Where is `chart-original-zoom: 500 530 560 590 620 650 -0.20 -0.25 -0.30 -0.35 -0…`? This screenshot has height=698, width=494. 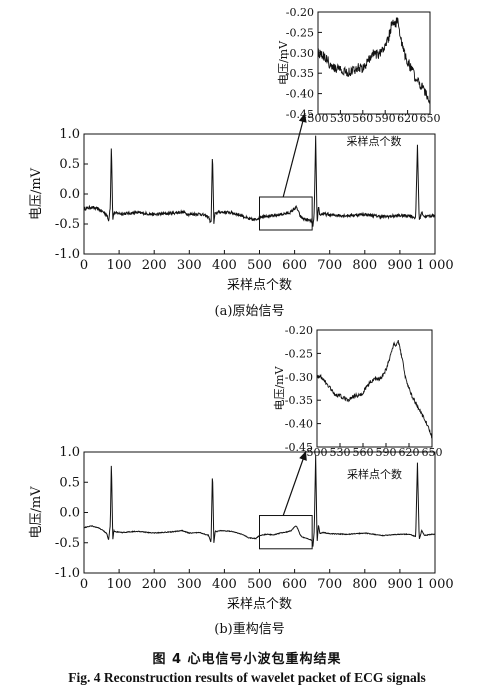 chart-original-zoom: 500 530 560 590 620 650 -0.20 -0.25 -0.30 -0.35 -0… is located at coordinates (359, 77).